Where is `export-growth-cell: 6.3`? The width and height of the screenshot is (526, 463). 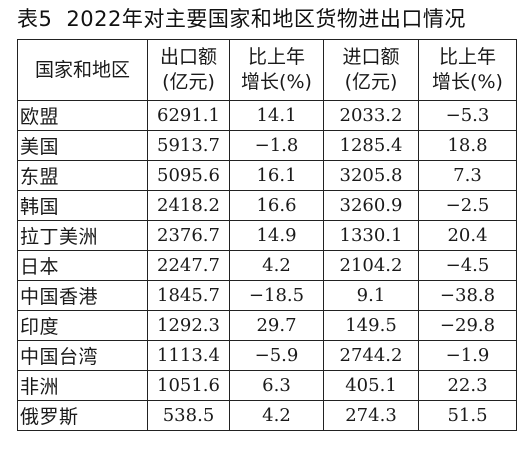
export-growth-cell: 6.3 is located at coordinates (276, 385).